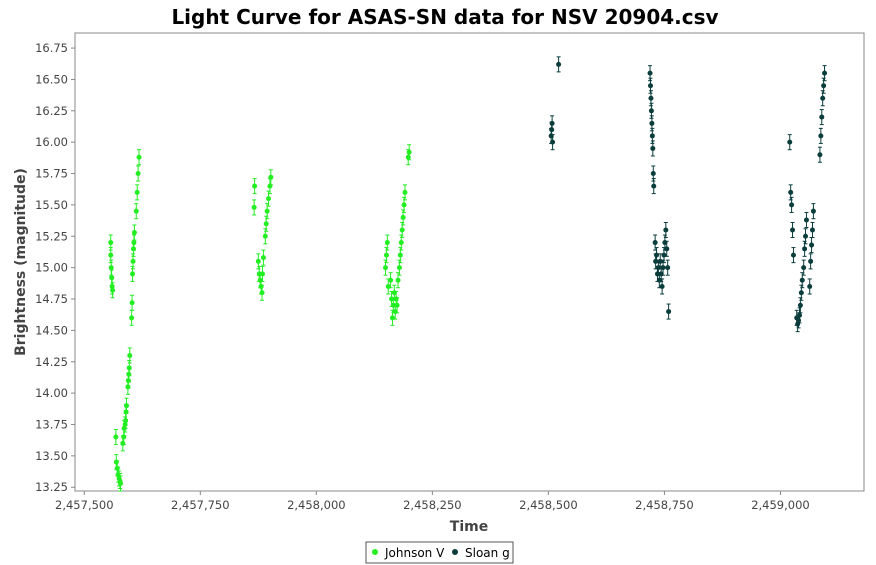 The height and width of the screenshot is (565, 876). I want to click on x-tick-label: 2,458,750, so click(664, 505).